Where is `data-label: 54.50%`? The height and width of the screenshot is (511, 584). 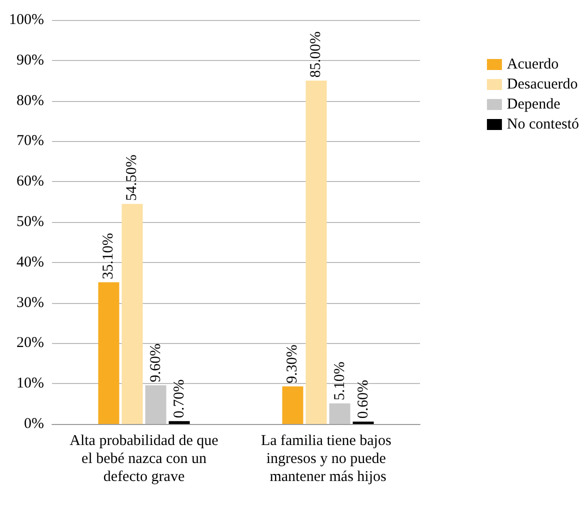 data-label: 54.50% is located at coordinates (132, 177).